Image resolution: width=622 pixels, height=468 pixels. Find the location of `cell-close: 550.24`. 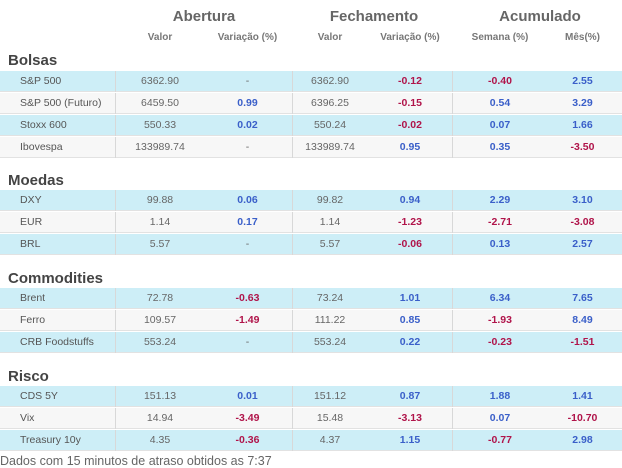

cell-close: 550.24 is located at coordinates (330, 125).